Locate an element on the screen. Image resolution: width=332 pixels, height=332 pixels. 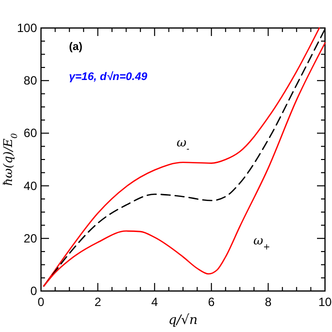
y-tick-label: 0 is located at coordinates (34, 291).